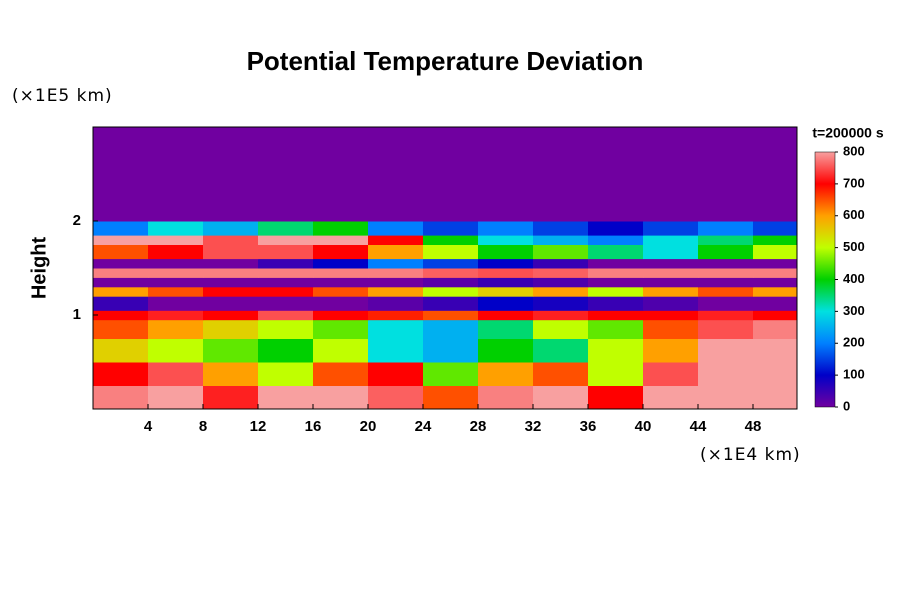 Image resolution: width=900 pixels, height=600 pixels. What do you see at coordinates (854, 182) in the screenshot?
I see `colorbar-tick-label: 700` at bounding box center [854, 182].